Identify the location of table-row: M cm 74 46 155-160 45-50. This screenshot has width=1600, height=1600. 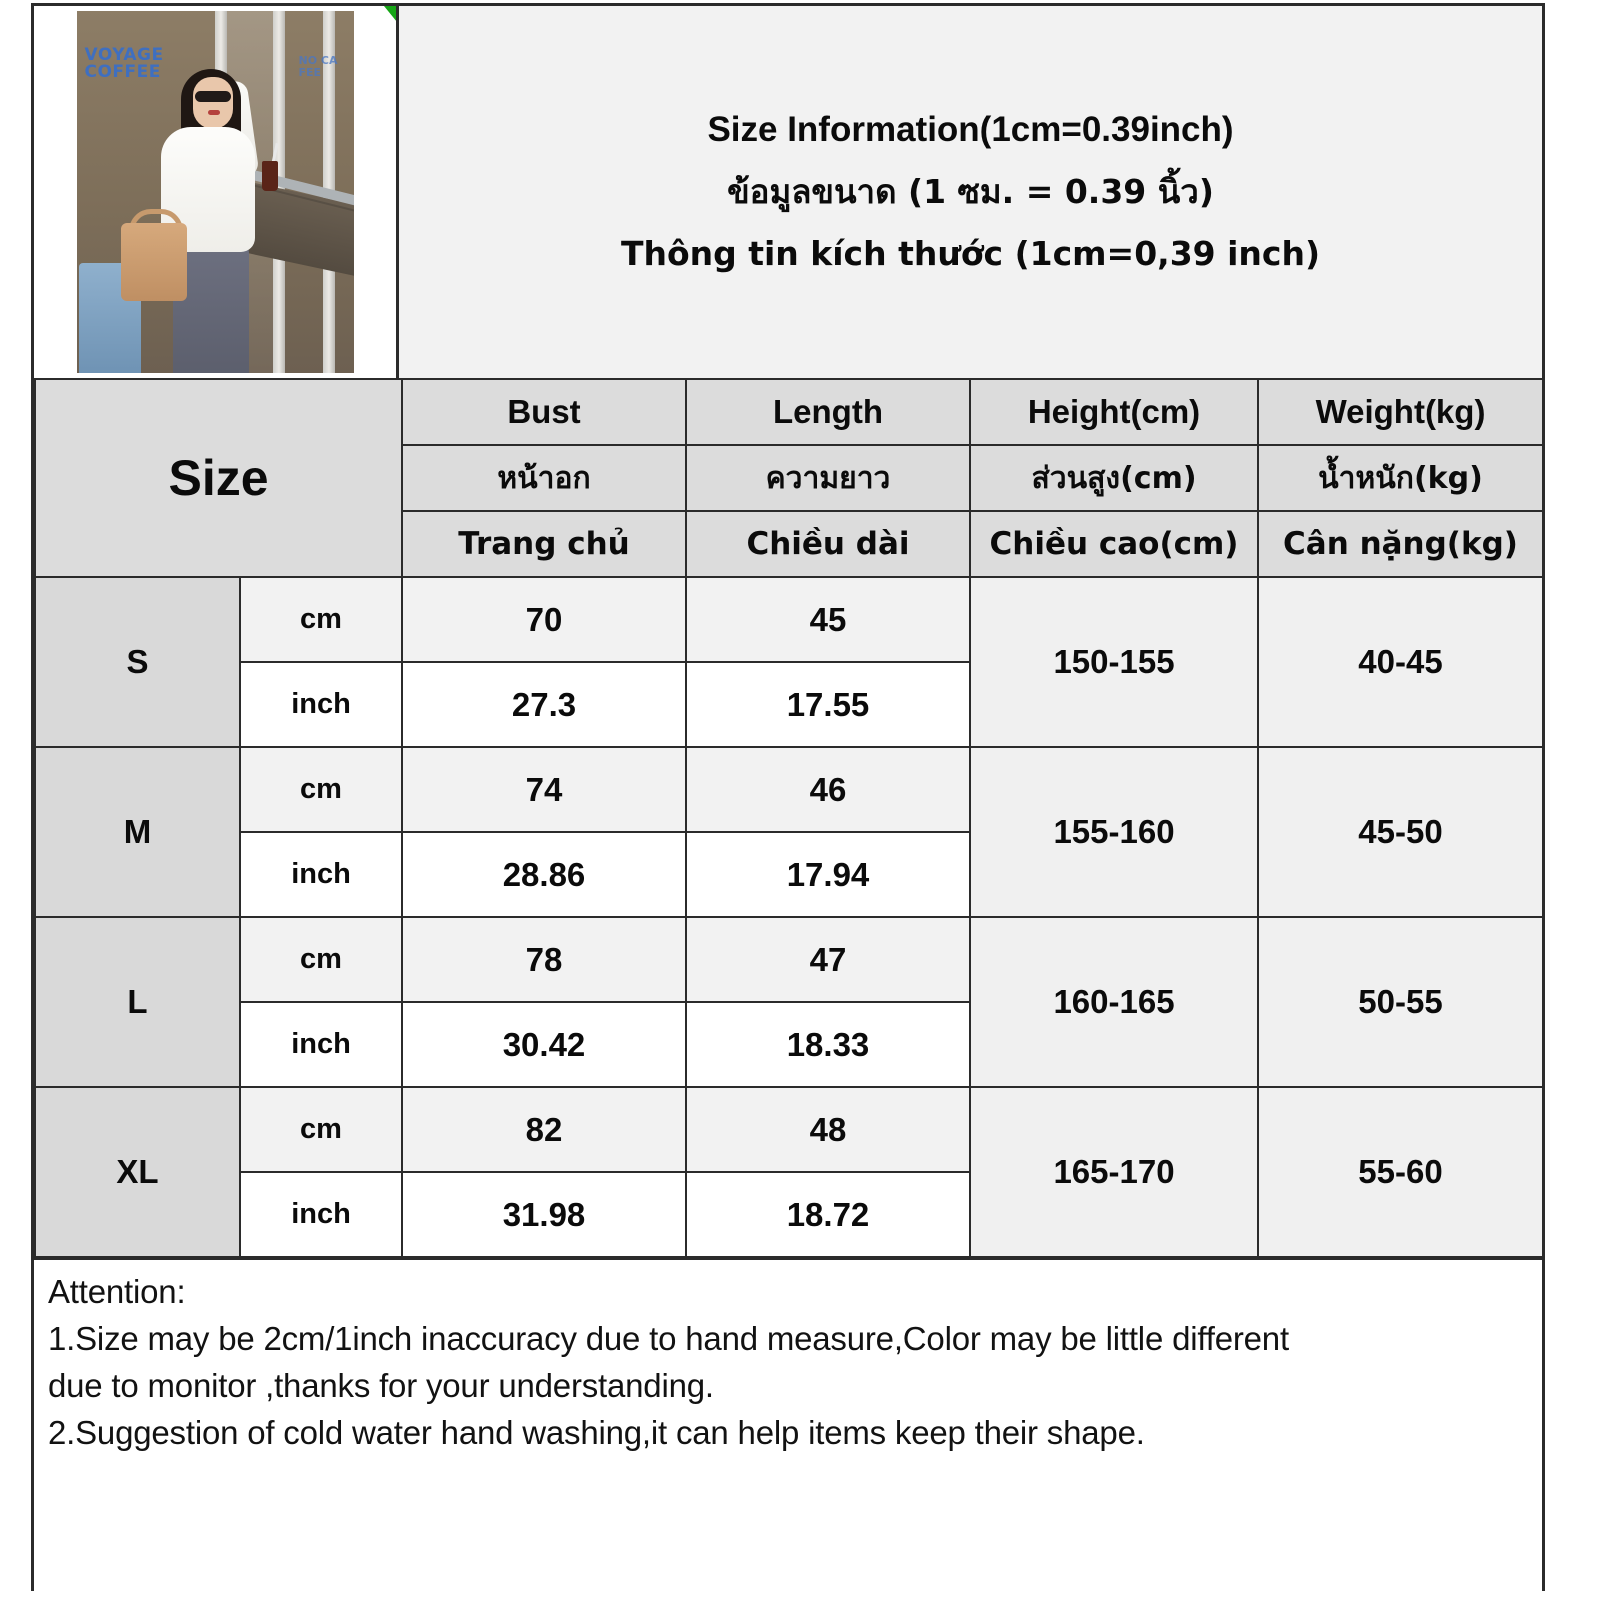
(789, 832).